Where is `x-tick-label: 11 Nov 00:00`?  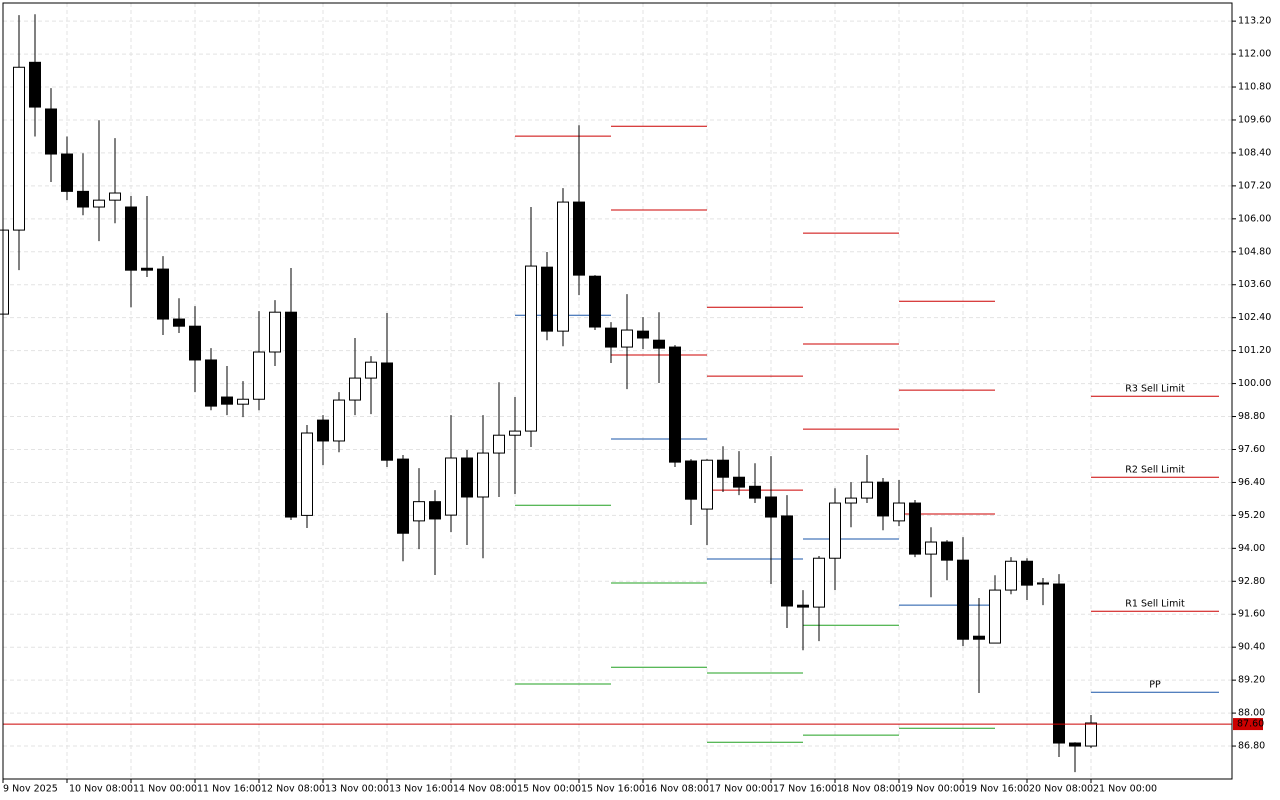
x-tick-label: 11 Nov 00:00 is located at coordinates (165, 789).